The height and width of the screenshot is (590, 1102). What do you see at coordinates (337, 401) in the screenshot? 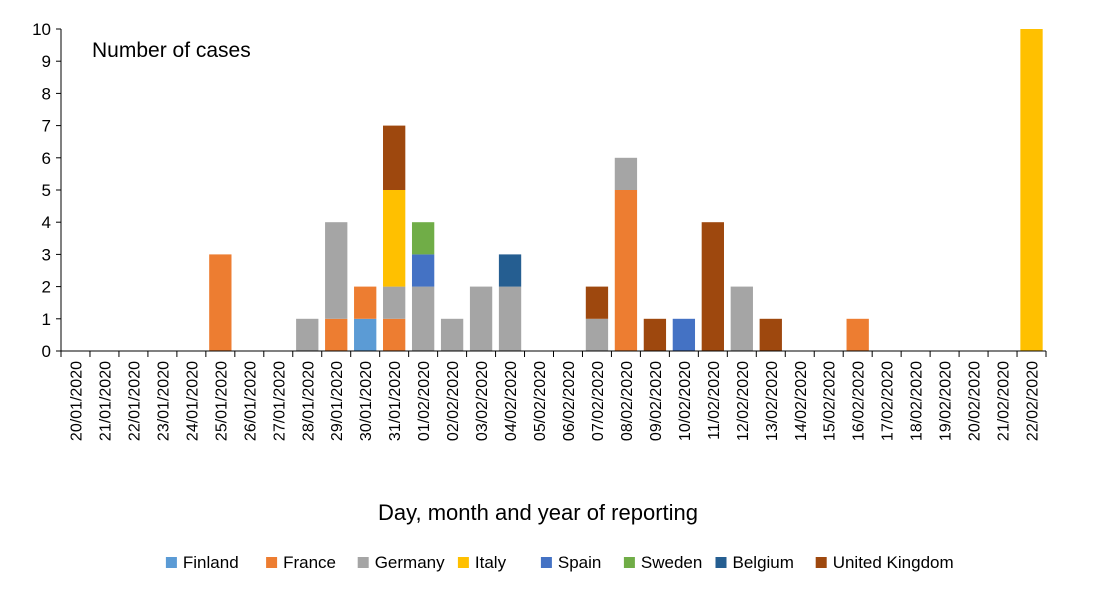
I see `x-tick-label: 29/01/2020` at bounding box center [337, 401].